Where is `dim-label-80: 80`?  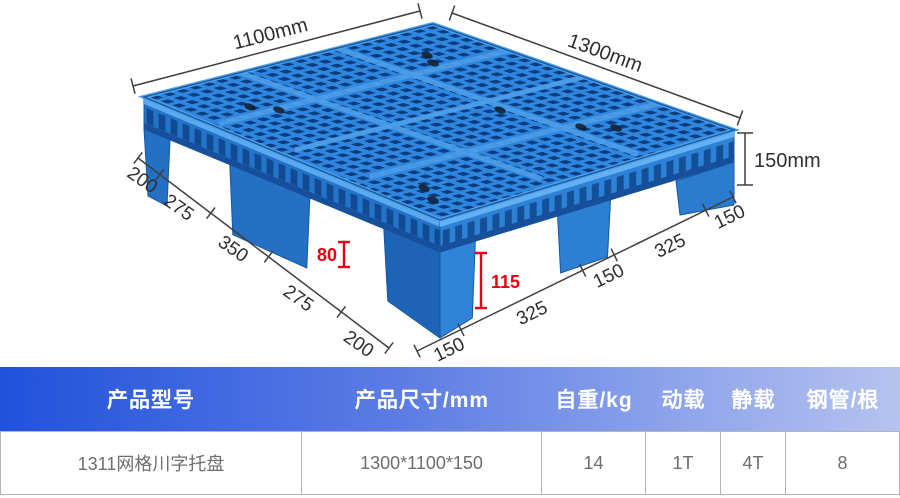 dim-label-80: 80 is located at coordinates (327, 255).